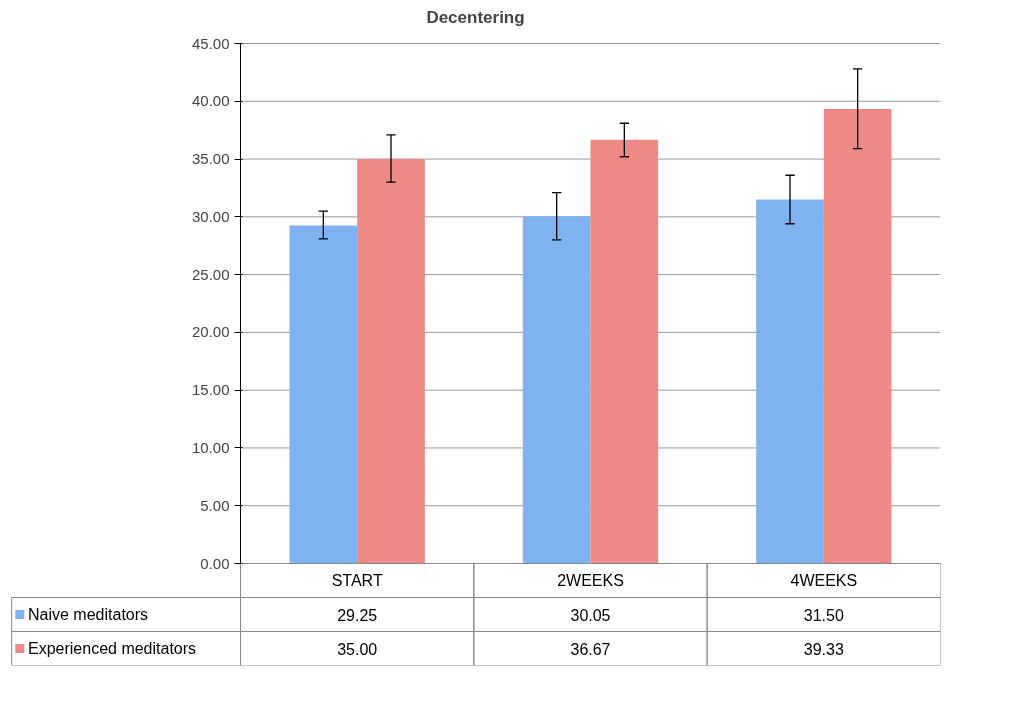  I want to click on y-tick-label: 45.00, so click(210, 43).